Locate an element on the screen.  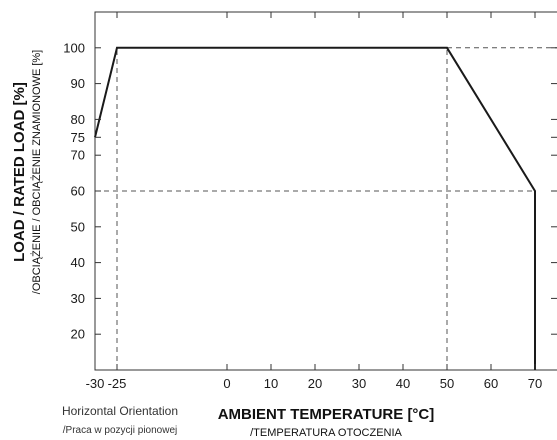
x-axis-subtitle: /TEMPERATURA OTOCZENIA is located at coordinates (326, 433).